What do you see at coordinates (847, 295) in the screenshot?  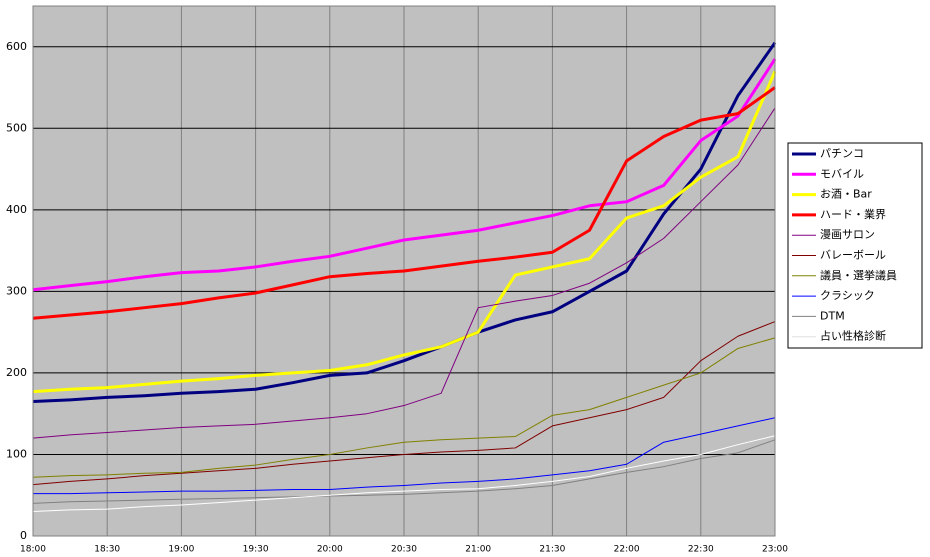 I see `legend-label: クラシック` at bounding box center [847, 295].